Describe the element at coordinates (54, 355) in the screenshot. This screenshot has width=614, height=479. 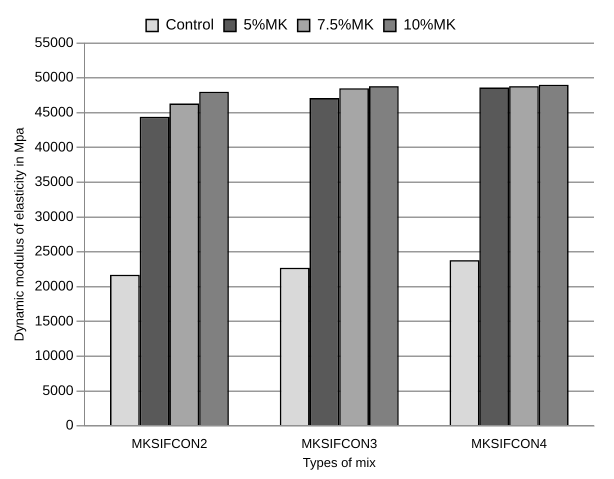
I see `y-tick-label: 10000` at that location.